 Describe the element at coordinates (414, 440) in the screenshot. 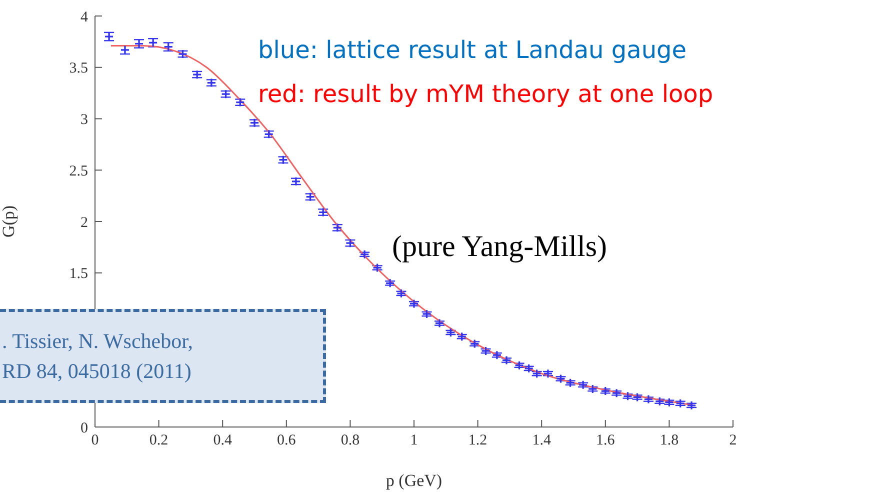

I see `x-tick-label: 1` at that location.